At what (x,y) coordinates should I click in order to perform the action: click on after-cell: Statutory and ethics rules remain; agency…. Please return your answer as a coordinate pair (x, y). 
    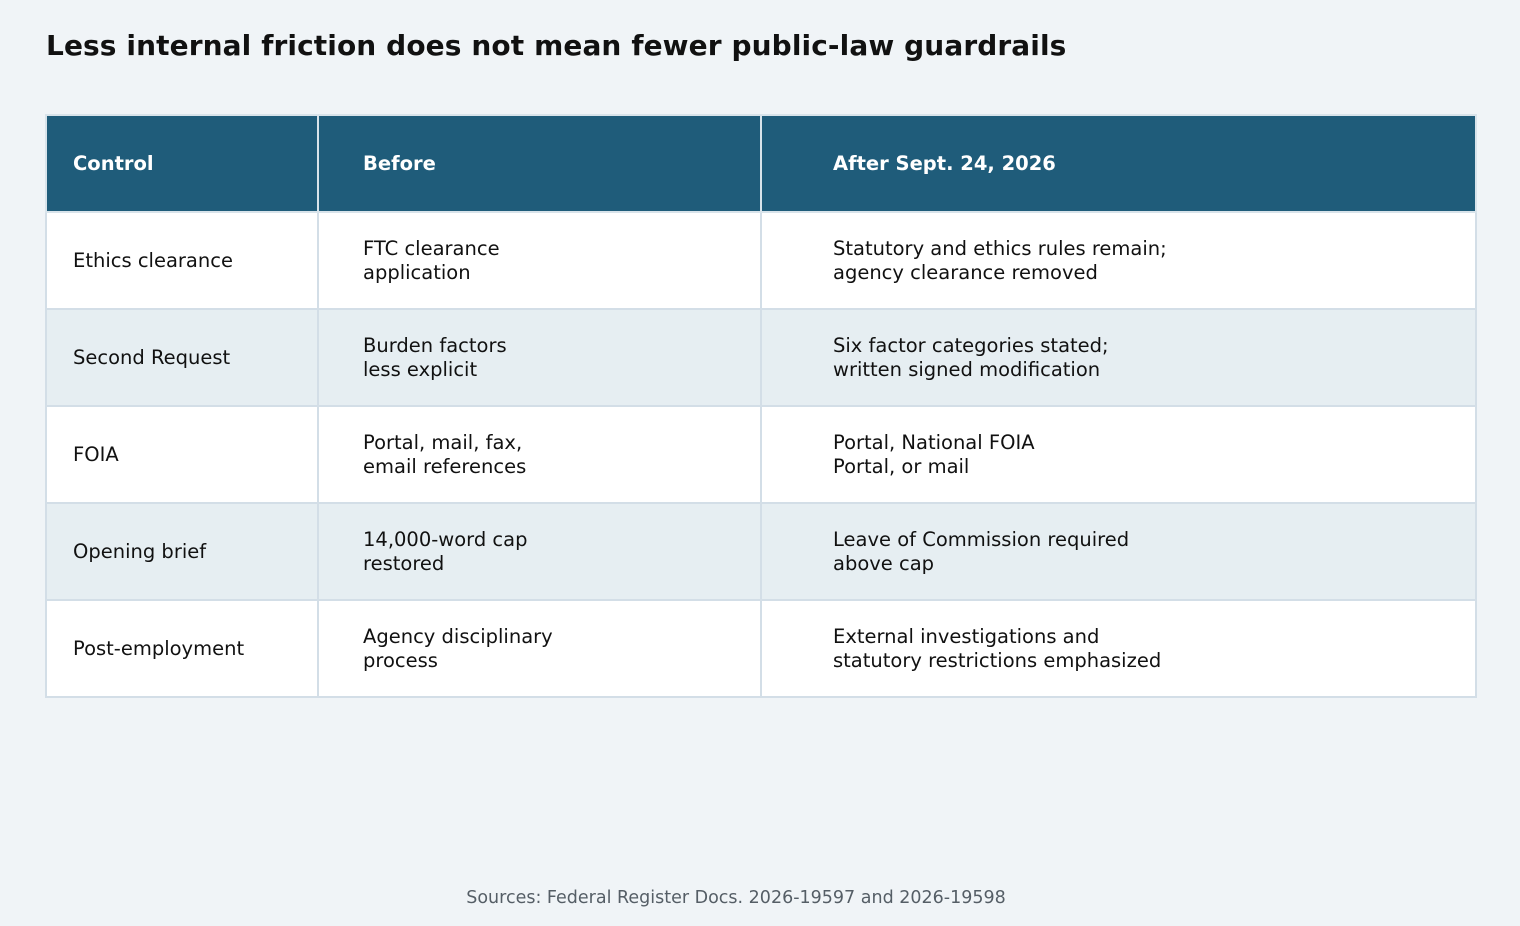
    Looking at the image, I should click on (1118, 260).